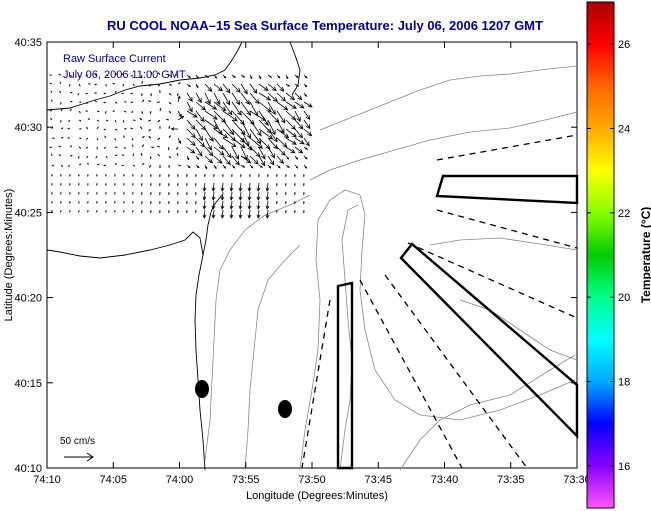  Describe the element at coordinates (79, 457) in the screenshot. I see `scale-arrow` at that location.